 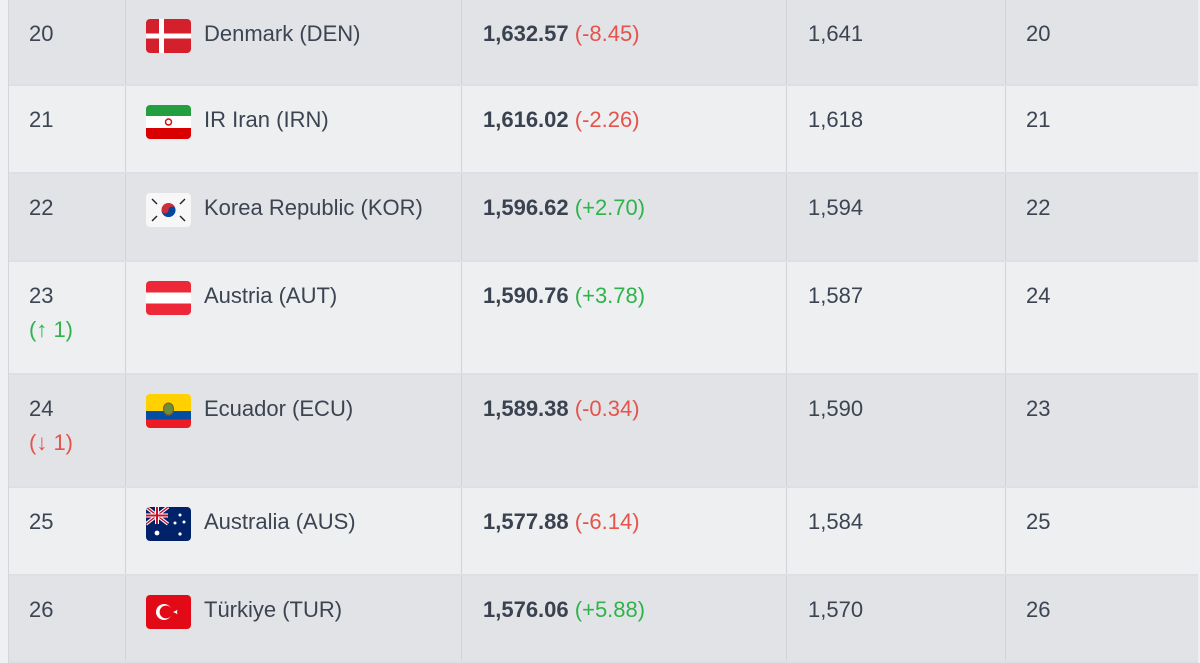 I want to click on rank-cell: 24 (↓ 1), so click(x=67, y=430).